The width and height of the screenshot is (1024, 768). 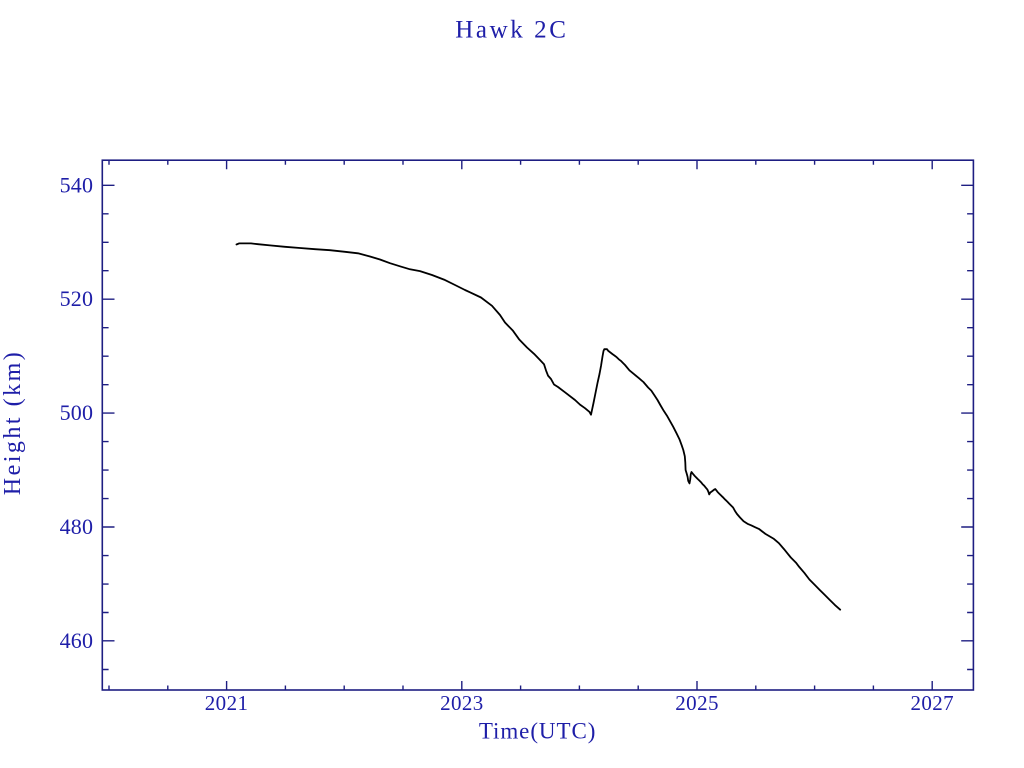 What do you see at coordinates (932, 703) in the screenshot?
I see `svg-text: 2027` at bounding box center [932, 703].